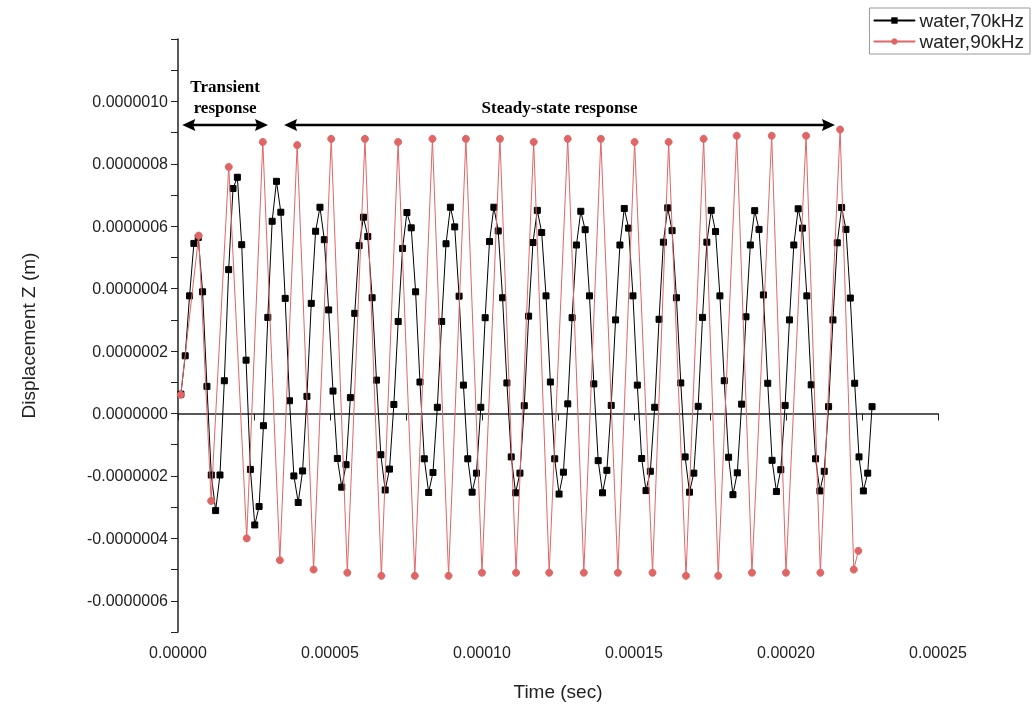 The image size is (1036, 724). I want to click on annotation: Transient response, so click(225, 96).